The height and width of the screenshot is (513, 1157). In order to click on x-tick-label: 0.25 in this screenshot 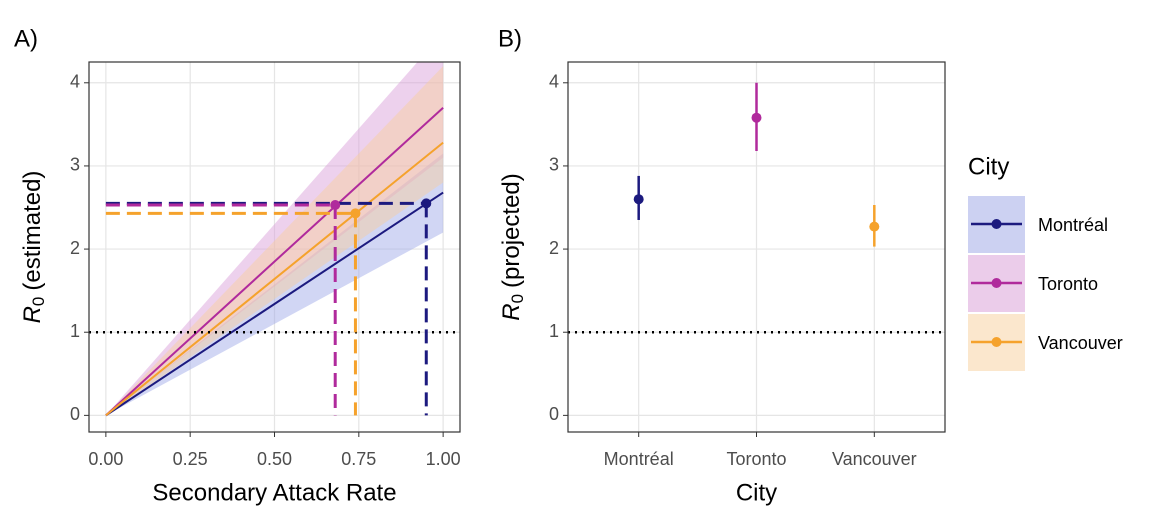, I will do `click(190, 459)`.